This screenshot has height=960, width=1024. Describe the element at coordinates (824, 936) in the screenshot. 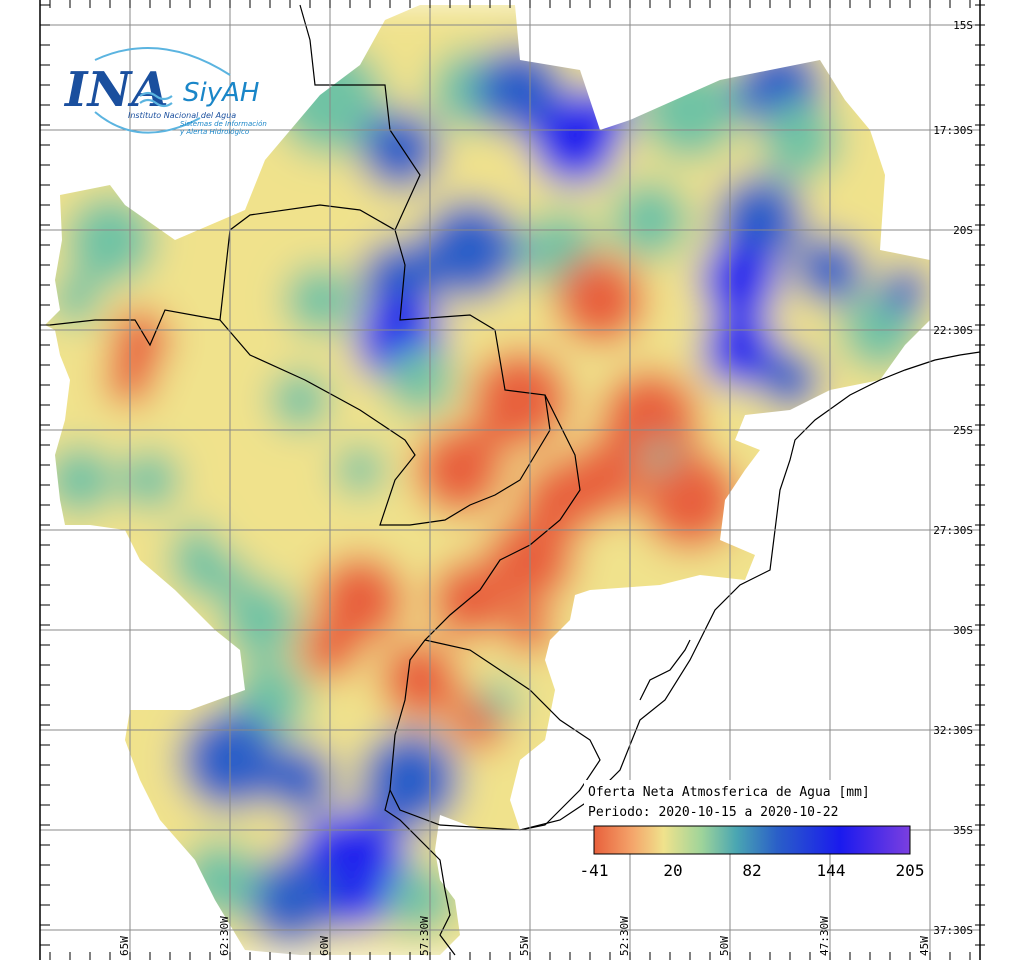

I see `lon-label: 47:30W` at that location.